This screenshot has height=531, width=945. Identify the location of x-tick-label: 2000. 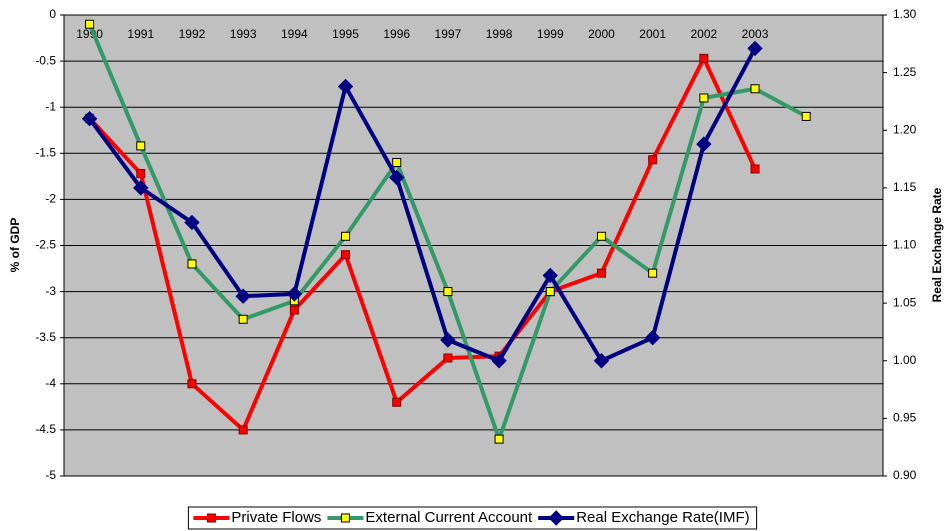
(601, 34).